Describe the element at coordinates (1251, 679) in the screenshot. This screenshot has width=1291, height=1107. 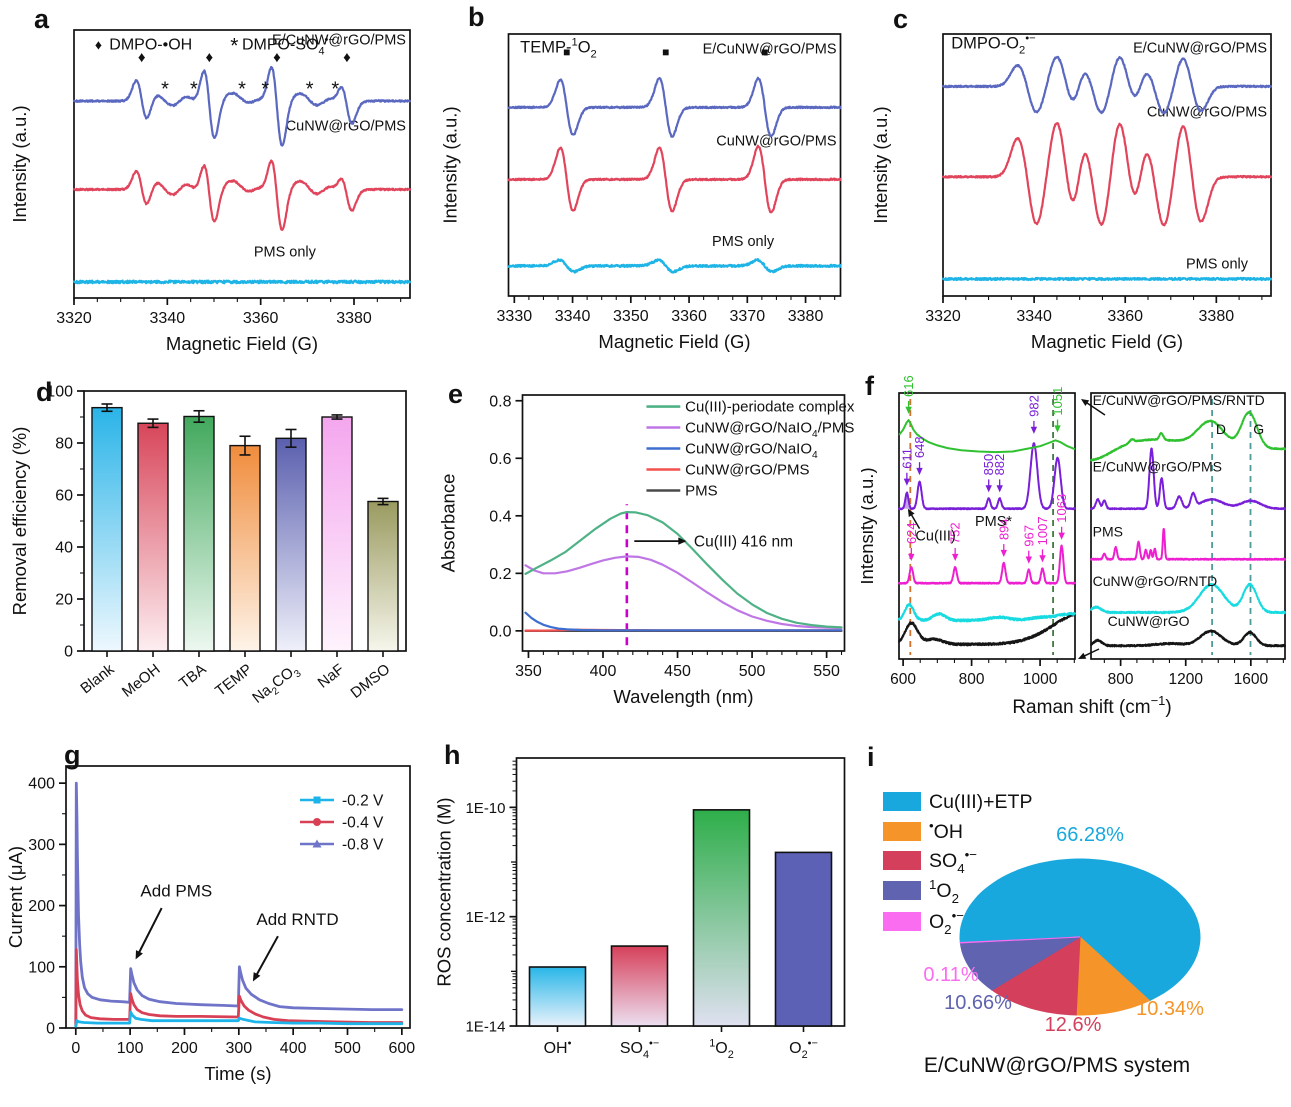
I see `svg-text: 1600` at that location.